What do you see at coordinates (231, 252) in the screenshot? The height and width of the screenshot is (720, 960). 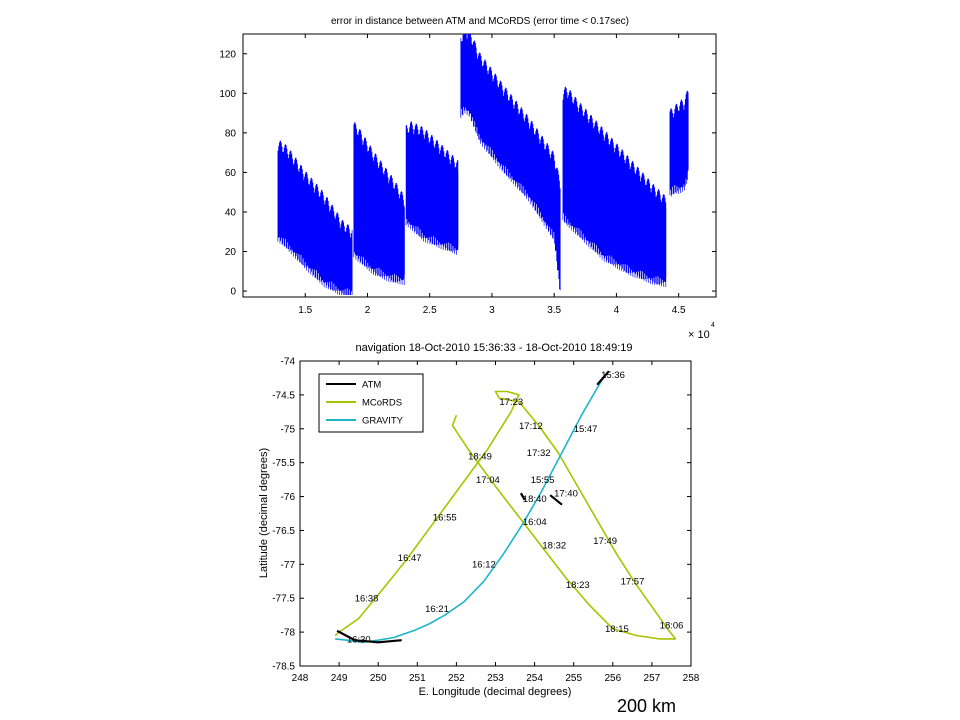 I see `y-tick-label: 20` at bounding box center [231, 252].